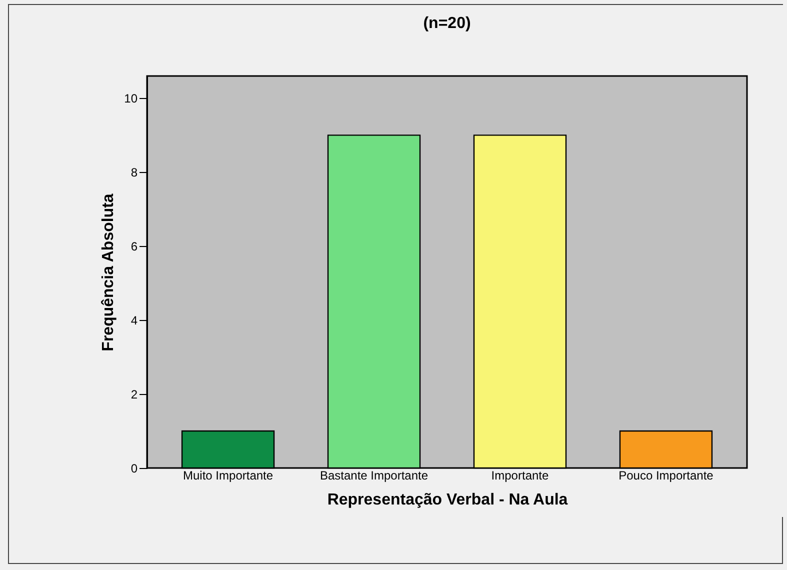 The width and height of the screenshot is (787, 570). What do you see at coordinates (134, 321) in the screenshot?
I see `y-tick-label: 4` at bounding box center [134, 321].